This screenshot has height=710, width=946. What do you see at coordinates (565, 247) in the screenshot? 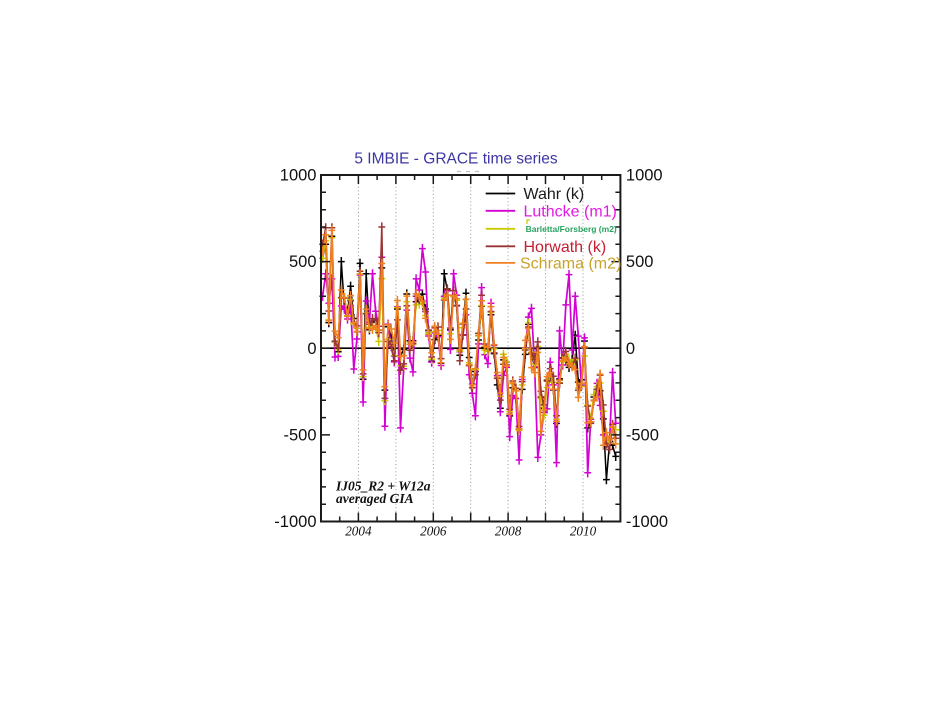
I see `svg-text: Horwath (k)` at bounding box center [565, 247].